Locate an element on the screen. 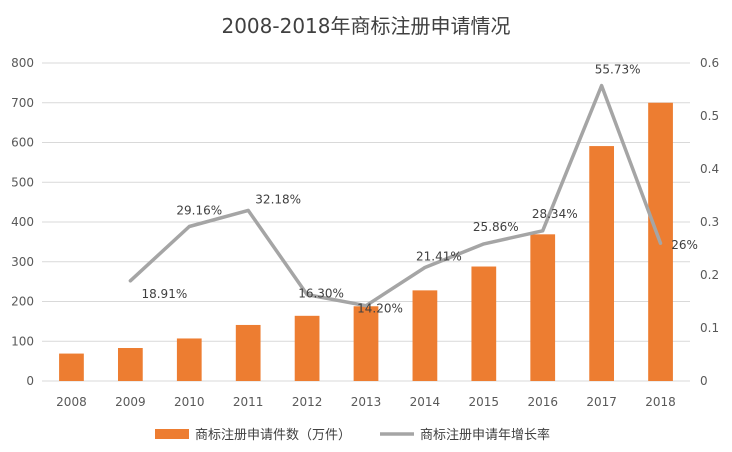 The height and width of the screenshot is (452, 732). growth-rate-label: 29.16% is located at coordinates (199, 210).